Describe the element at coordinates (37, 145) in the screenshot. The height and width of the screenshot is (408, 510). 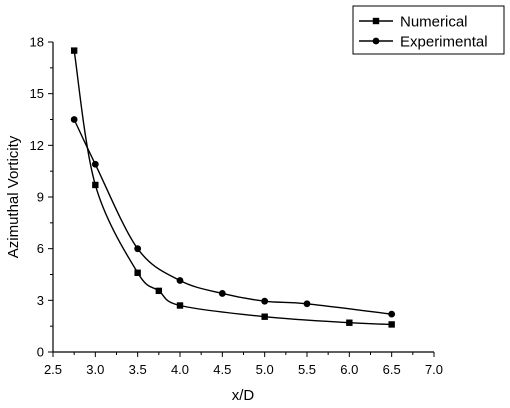
I see `y-tick-label: 12` at that location.